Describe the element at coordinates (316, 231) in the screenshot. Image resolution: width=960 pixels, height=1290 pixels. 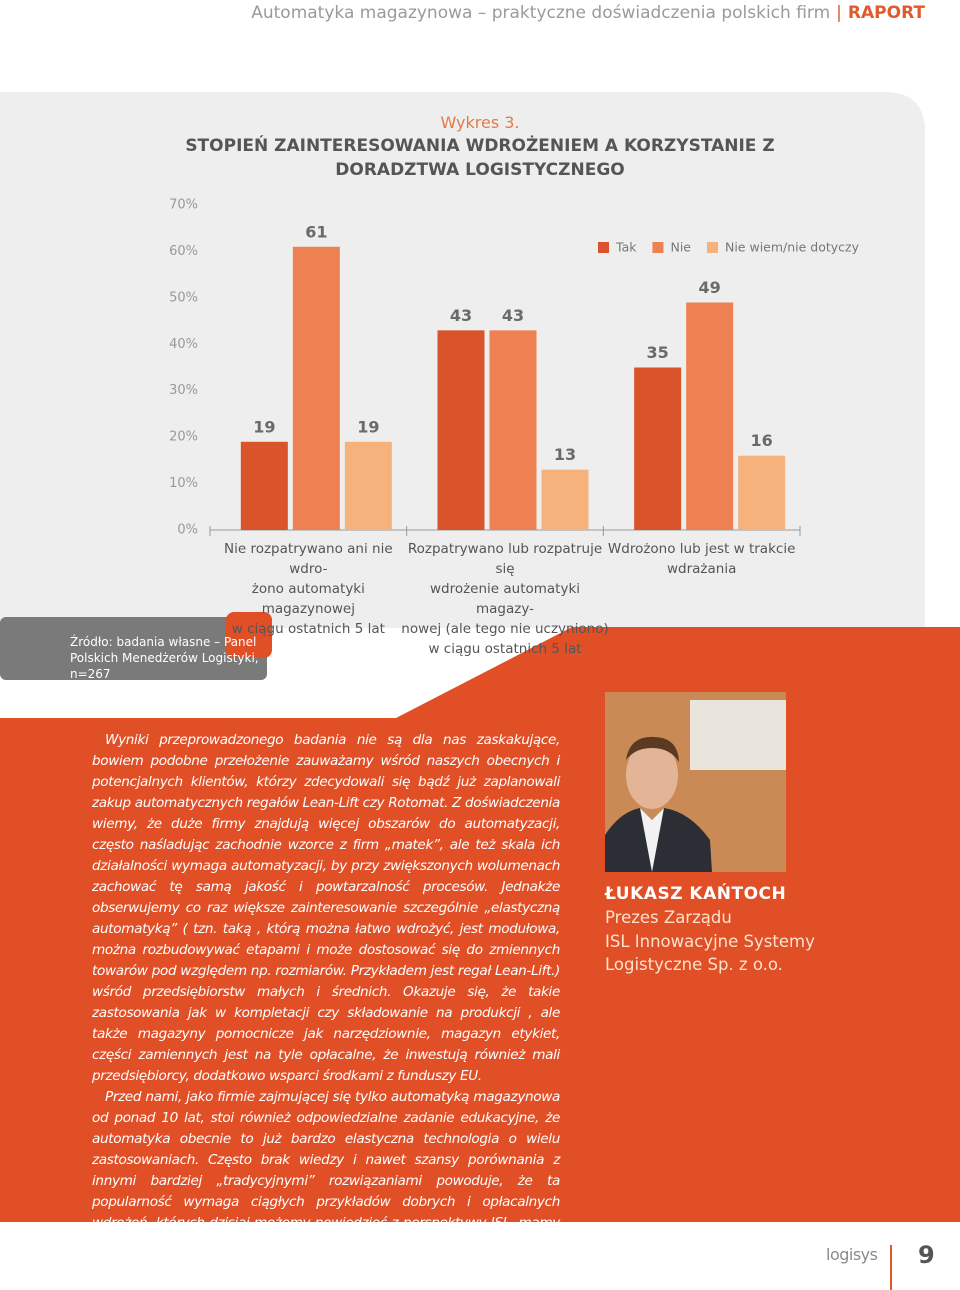
I see `value-label: 61` at that location.